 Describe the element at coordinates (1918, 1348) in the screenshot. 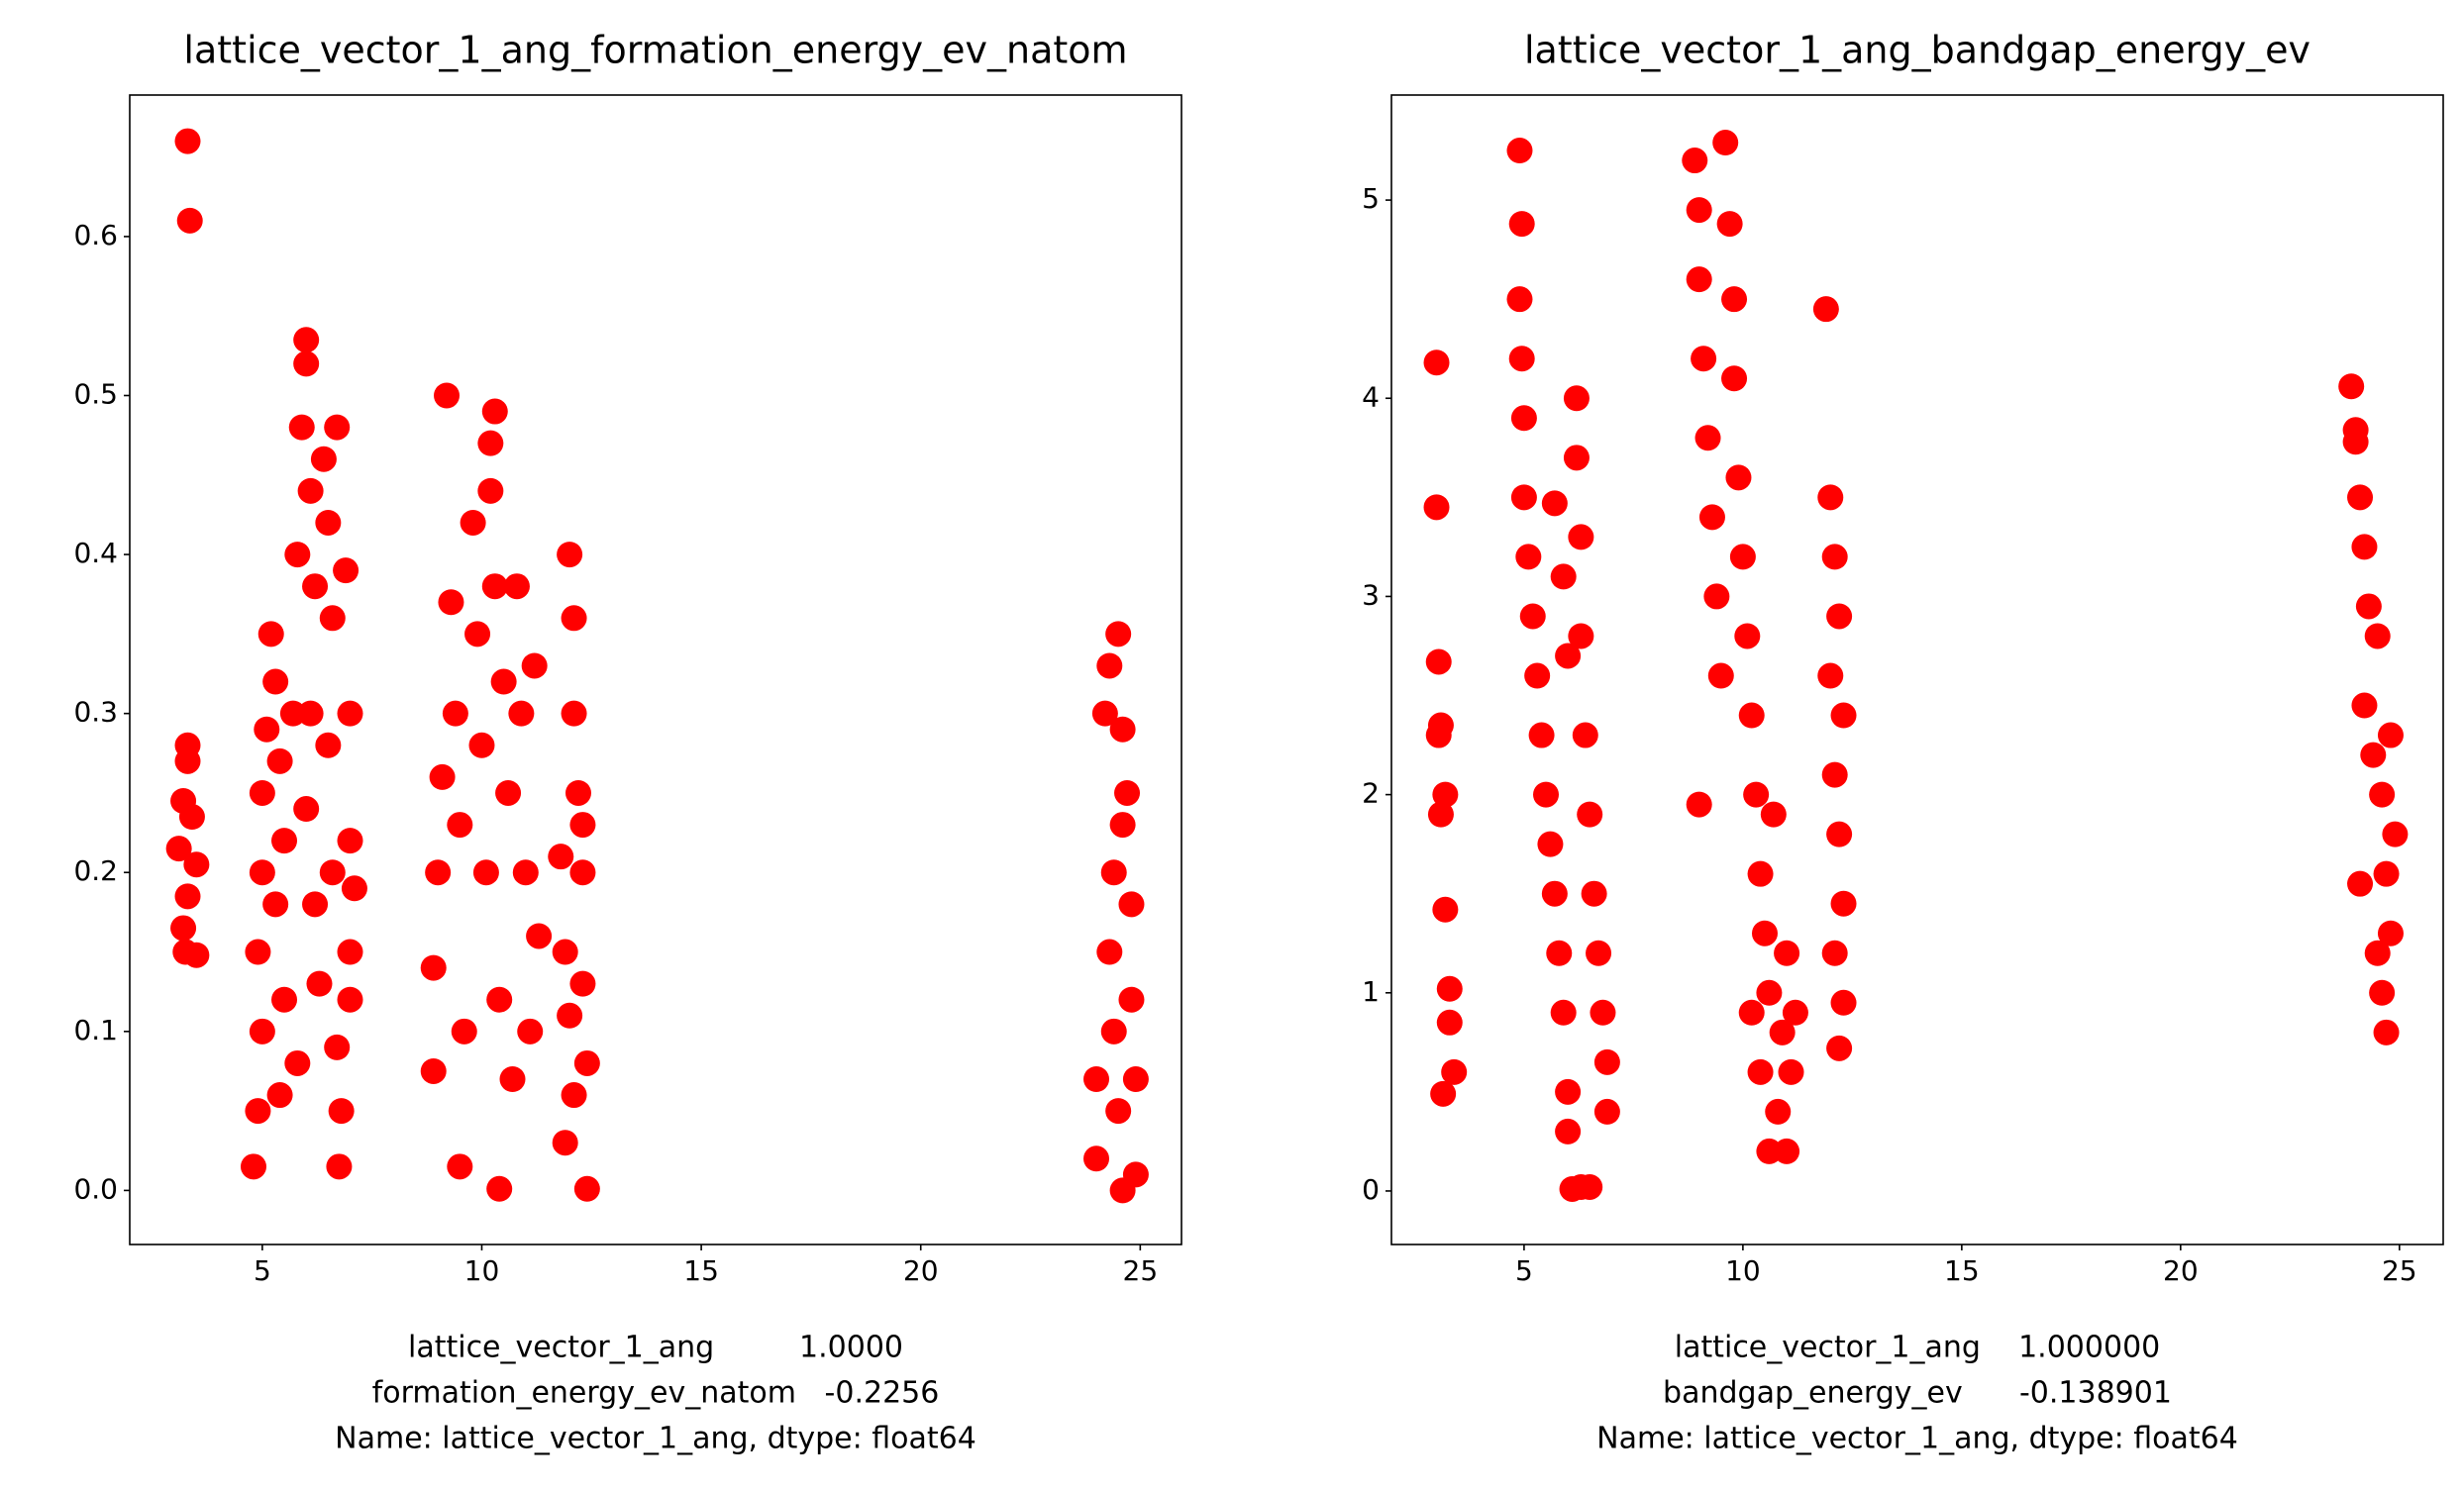

I see `x-axis-label: lattice_vector_1_ang 1.000000` at that location.